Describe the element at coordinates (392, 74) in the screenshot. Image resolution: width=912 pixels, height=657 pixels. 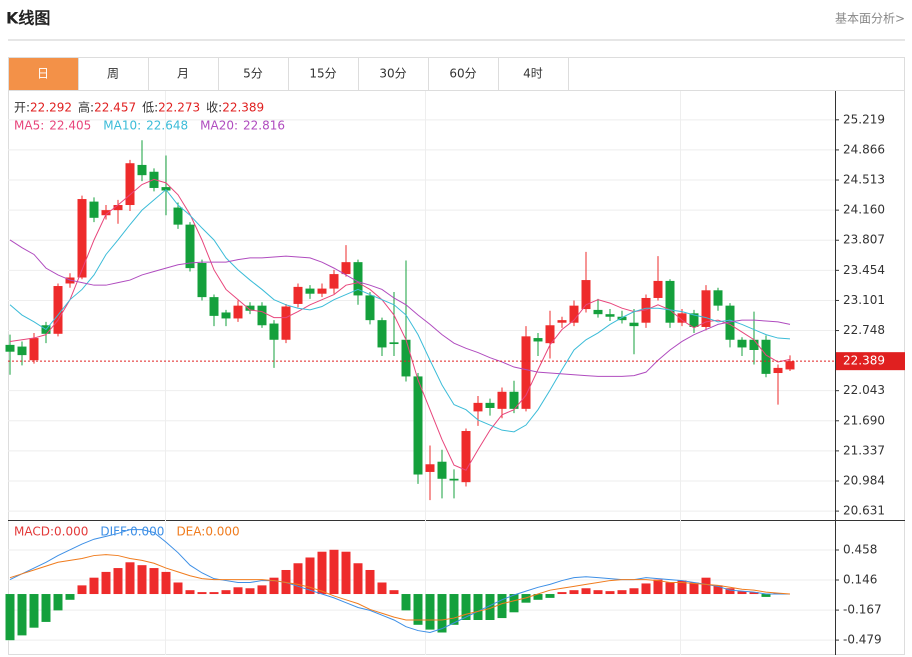
I see `tab-label: 30分` at that location.